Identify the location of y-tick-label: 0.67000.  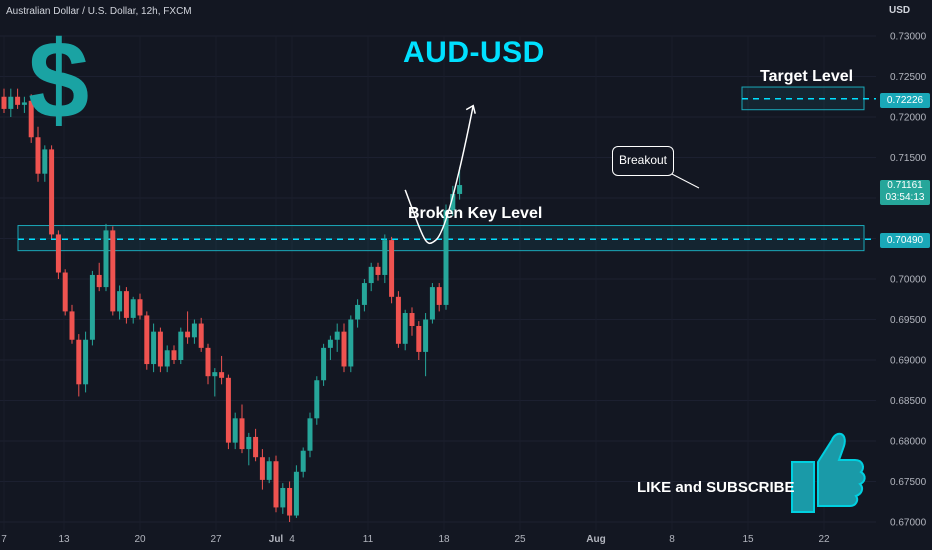
(908, 523).